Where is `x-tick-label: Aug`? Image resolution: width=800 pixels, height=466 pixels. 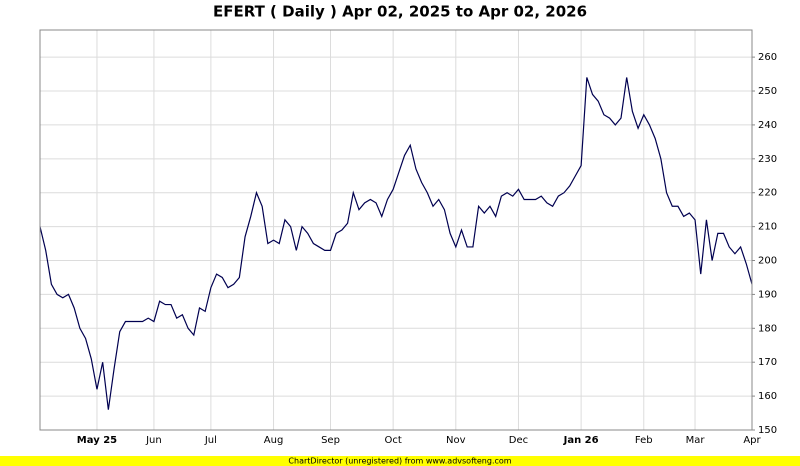 x-tick-label: Aug is located at coordinates (274, 440).